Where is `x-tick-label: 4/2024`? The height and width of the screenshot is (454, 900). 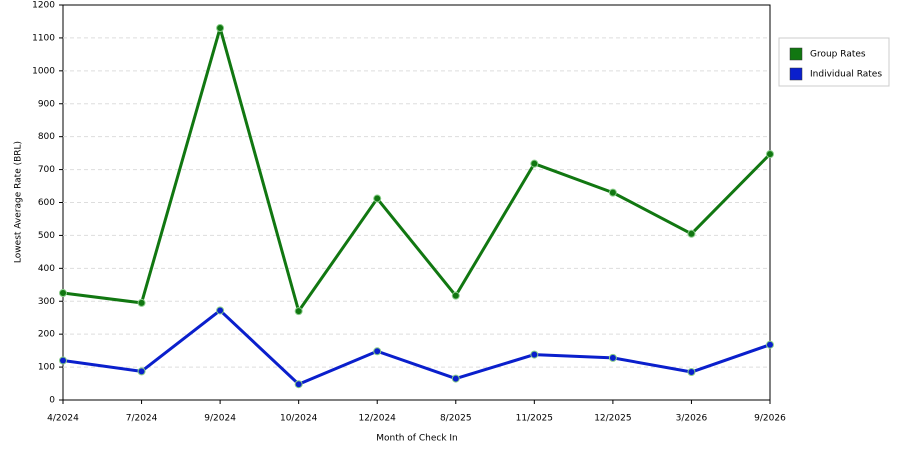
x-tick-label: 4/2024 is located at coordinates (63, 419).